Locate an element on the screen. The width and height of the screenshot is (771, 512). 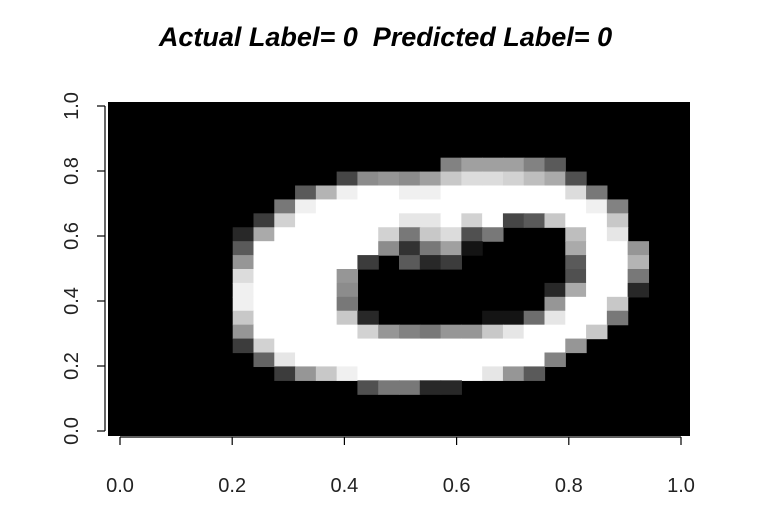
x-tick-label: 0.2 is located at coordinates (232, 486).